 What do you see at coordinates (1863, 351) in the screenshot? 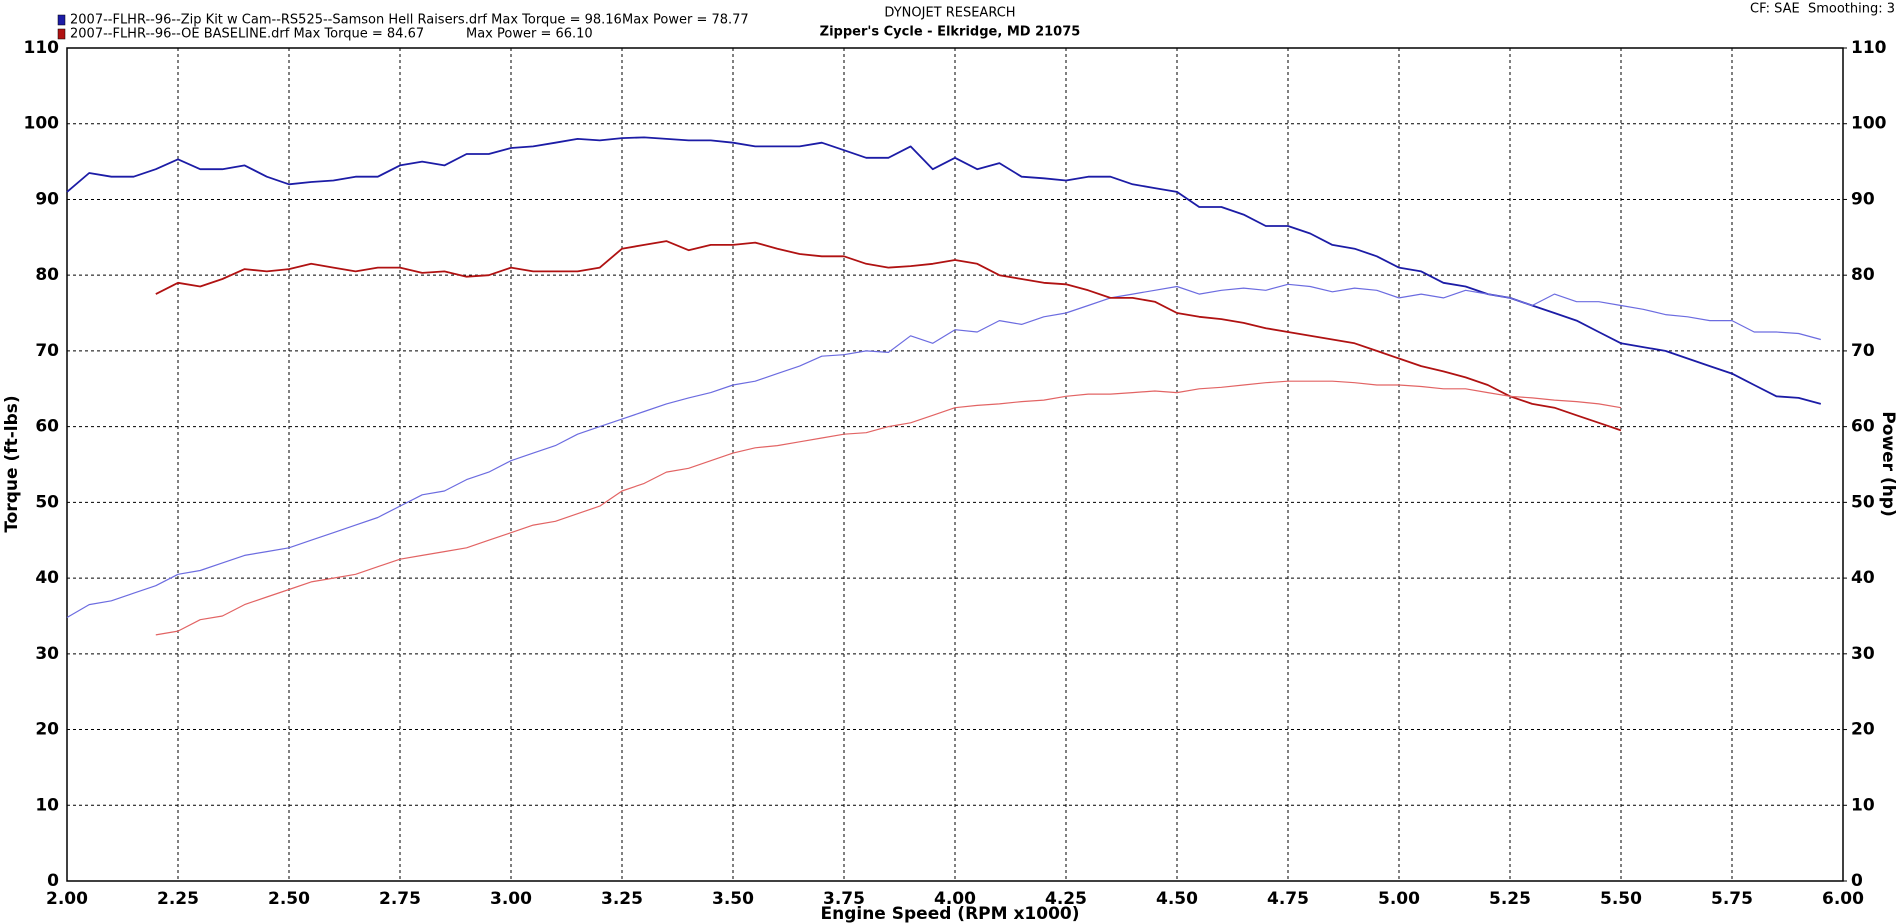
I see `y2-tick-label: 70` at bounding box center [1863, 351].